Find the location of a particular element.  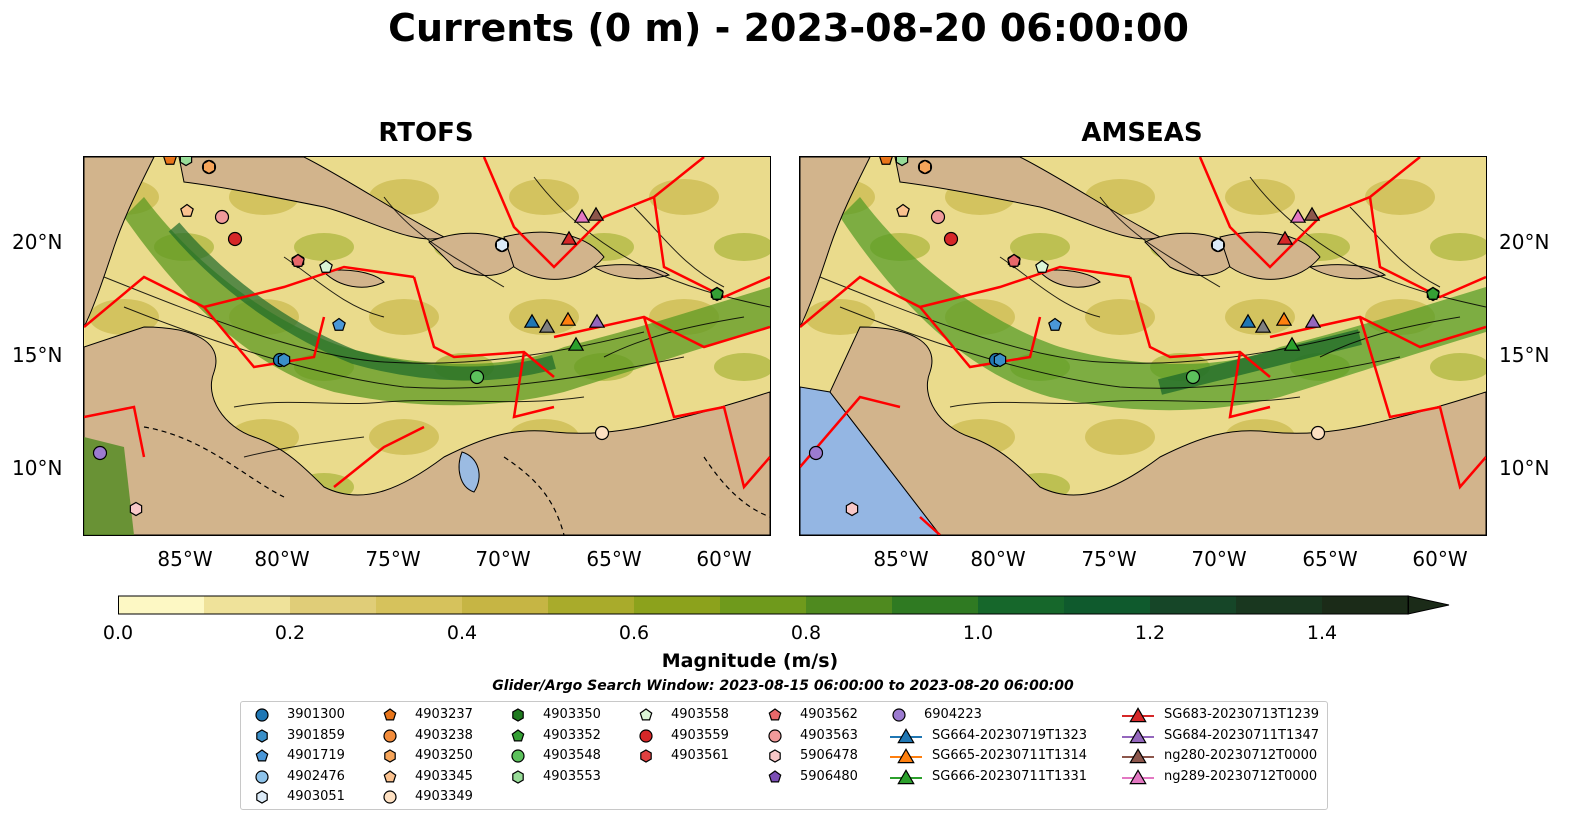

legend-label: 4903563 is located at coordinates (829, 735).